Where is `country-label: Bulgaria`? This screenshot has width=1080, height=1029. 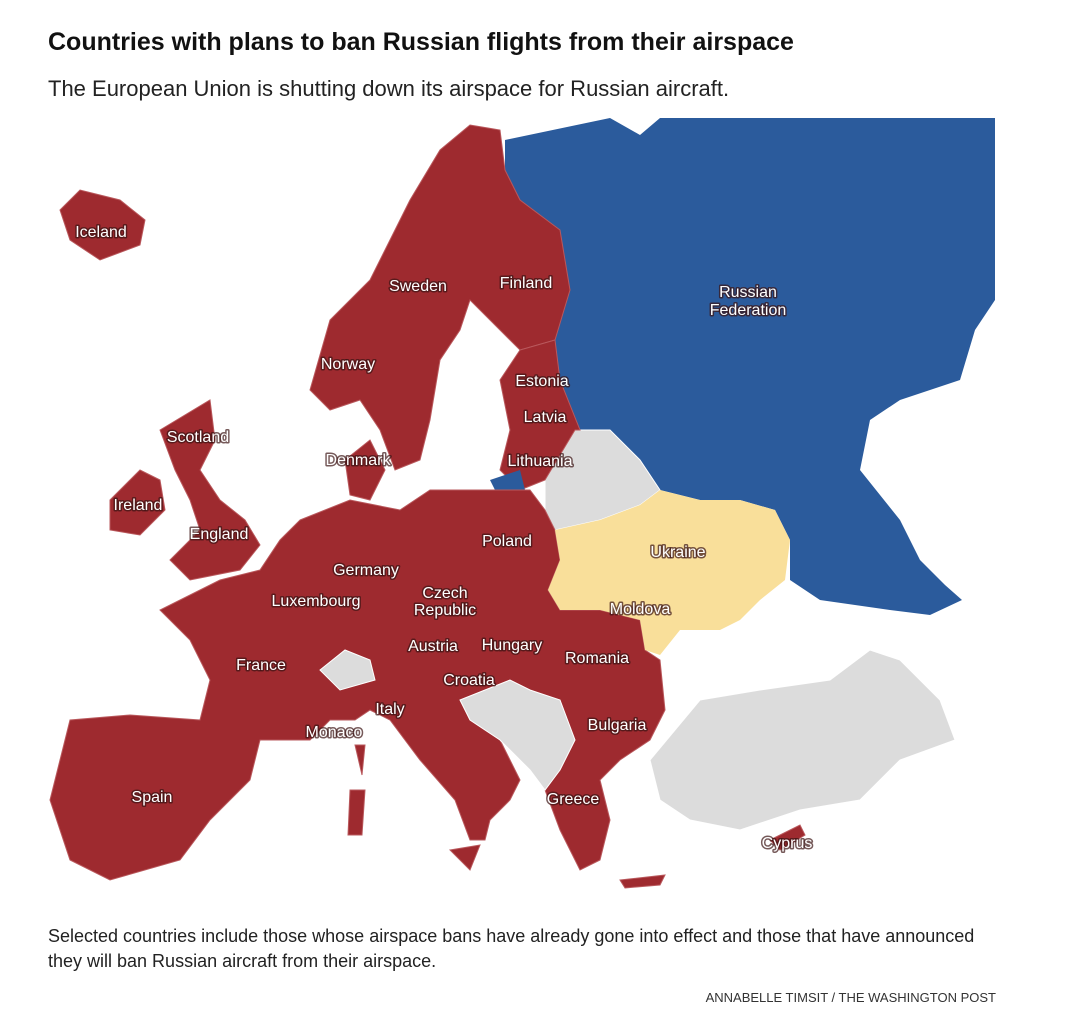 country-label: Bulgaria is located at coordinates (617, 725).